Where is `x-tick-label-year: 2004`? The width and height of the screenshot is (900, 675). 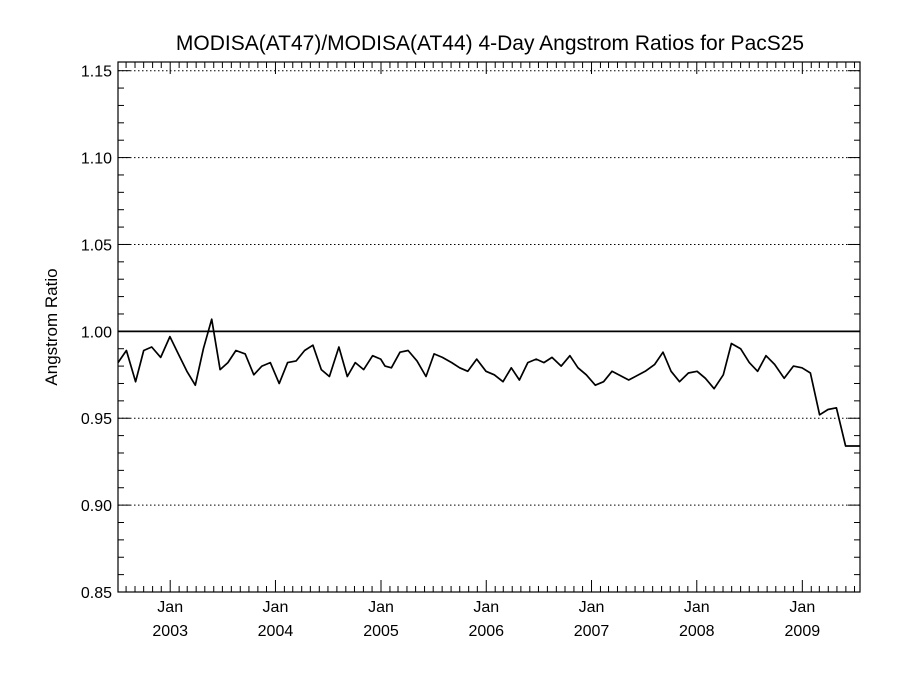
x-tick-label-year: 2004 is located at coordinates (276, 631).